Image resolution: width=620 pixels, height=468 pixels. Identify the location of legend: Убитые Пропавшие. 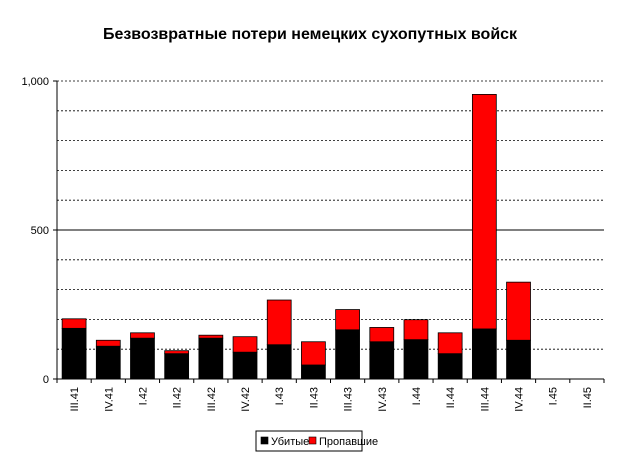
(316, 441).